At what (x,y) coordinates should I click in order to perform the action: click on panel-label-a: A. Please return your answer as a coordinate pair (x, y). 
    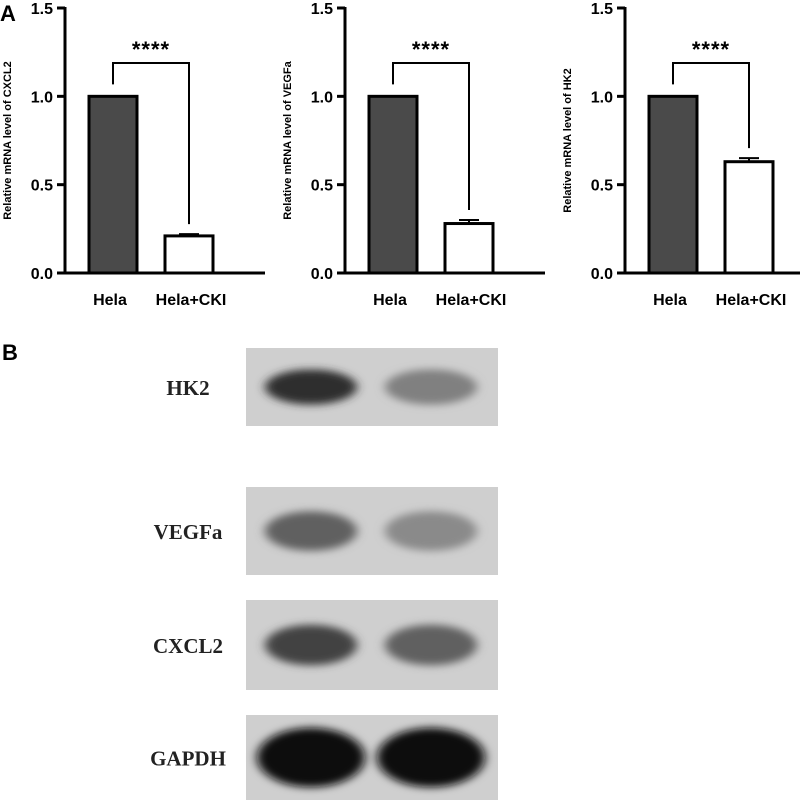
    Looking at the image, I should click on (8, 13).